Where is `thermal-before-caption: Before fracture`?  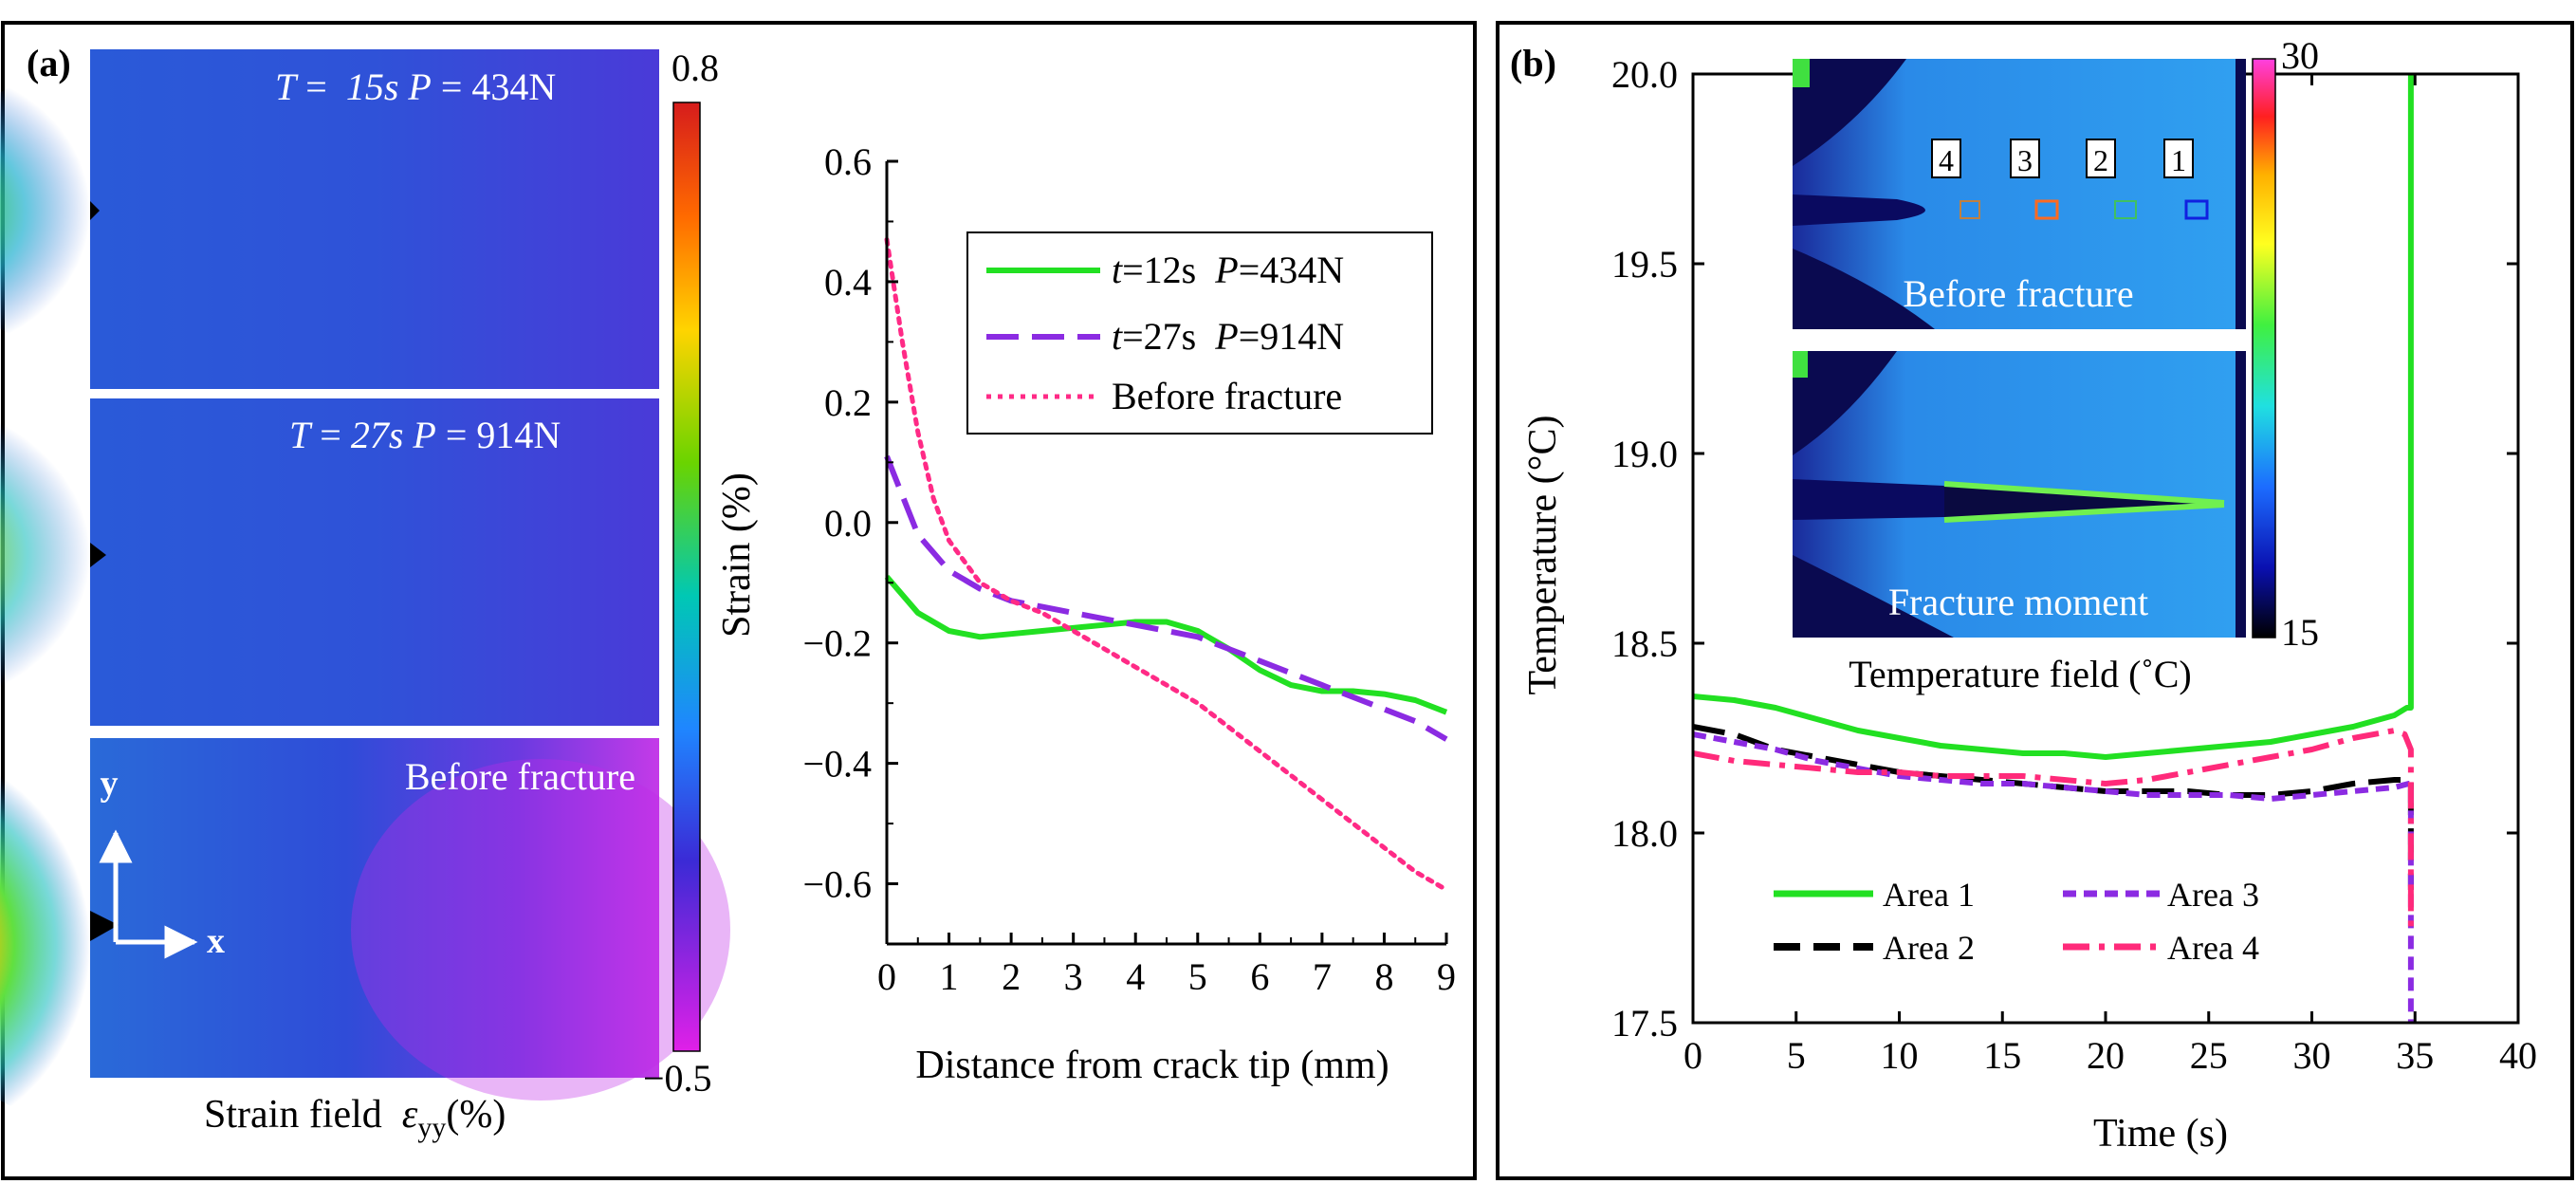 thermal-before-caption: Before fracture is located at coordinates (2018, 293).